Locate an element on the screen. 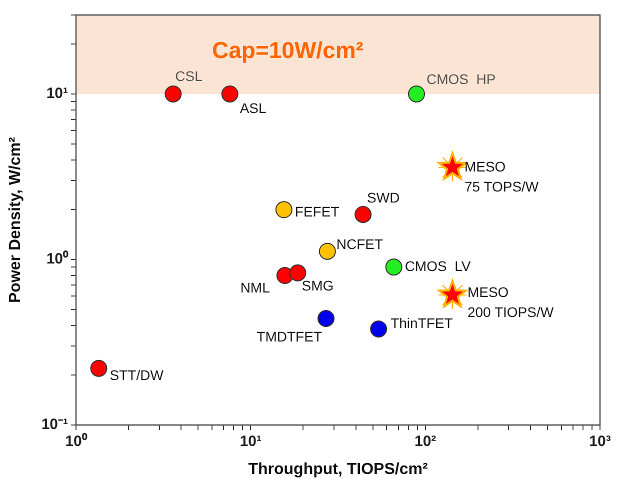  x-tick-label: 10¹ is located at coordinates (251, 441).